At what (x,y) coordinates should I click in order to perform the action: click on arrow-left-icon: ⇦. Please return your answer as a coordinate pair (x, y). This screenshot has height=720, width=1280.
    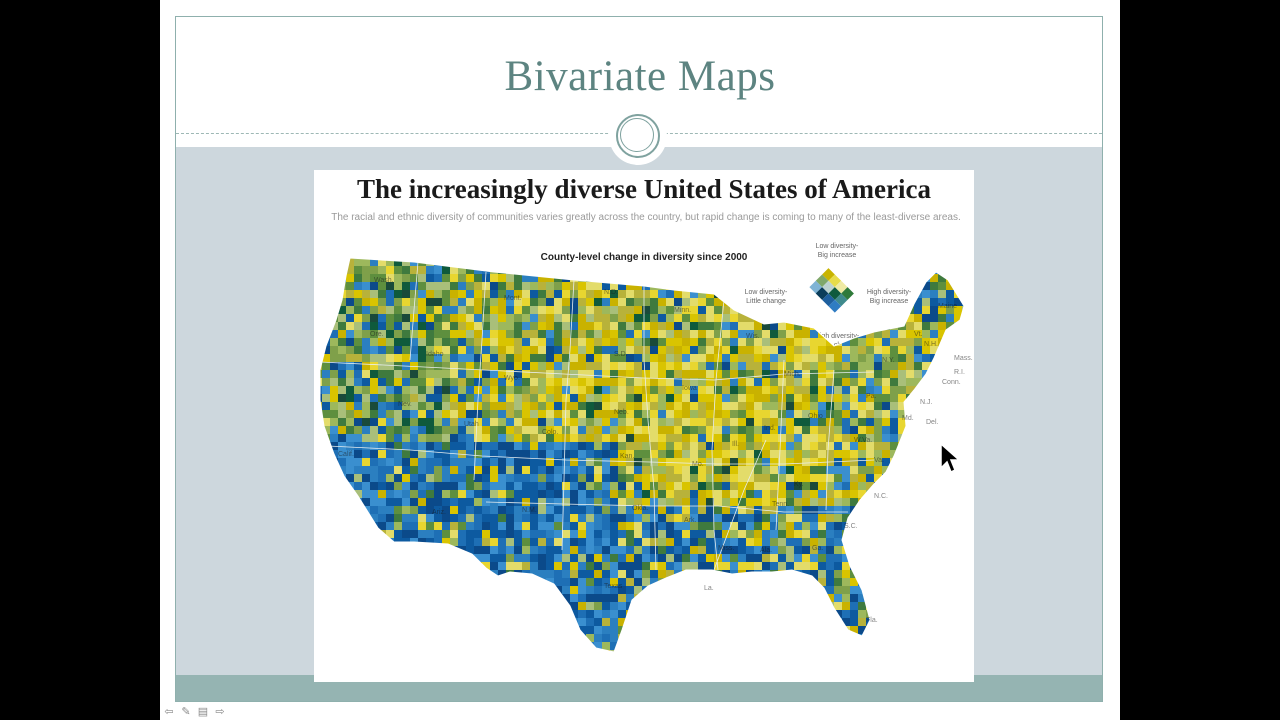
    Looking at the image, I should click on (169, 712).